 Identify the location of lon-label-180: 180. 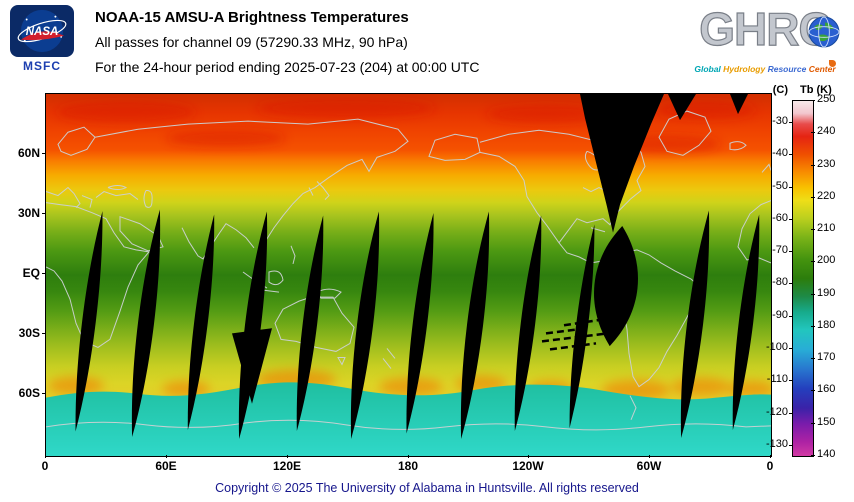
(408, 464).